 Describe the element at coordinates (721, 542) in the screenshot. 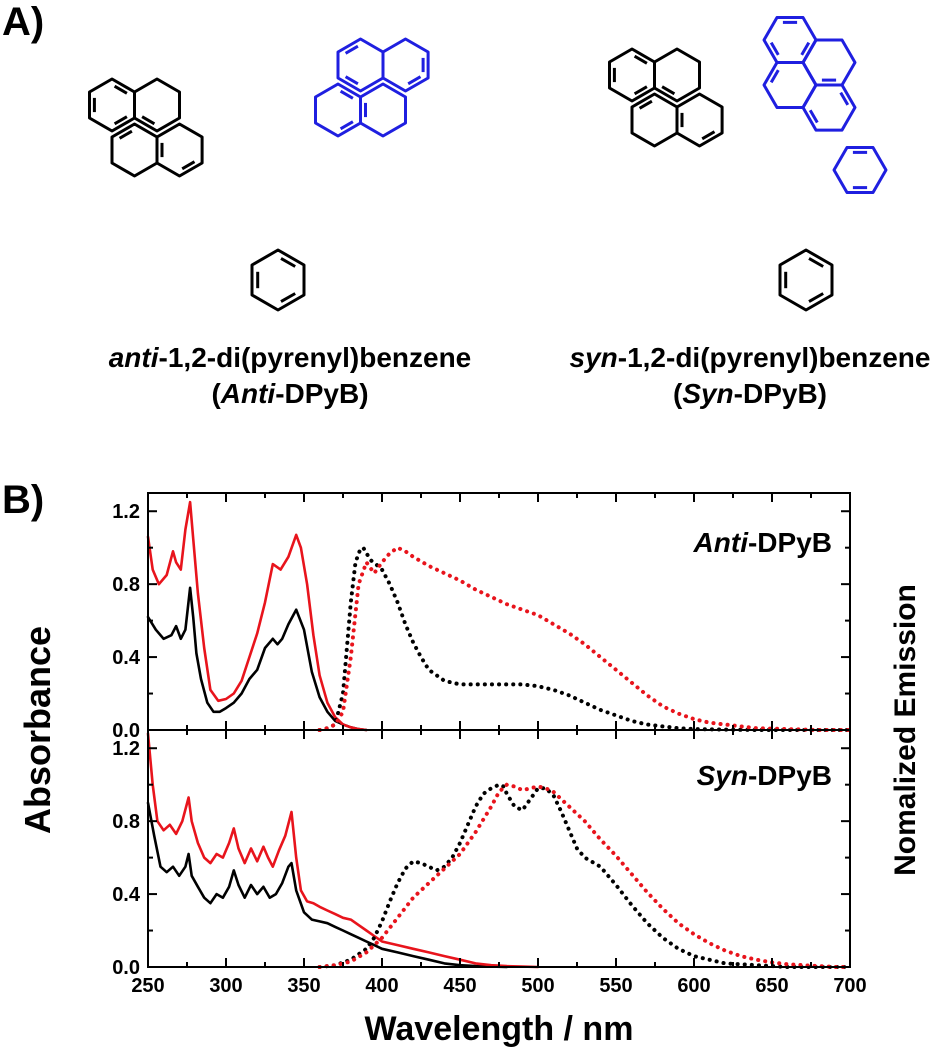

I see `anti-label-italic: Anti` at that location.